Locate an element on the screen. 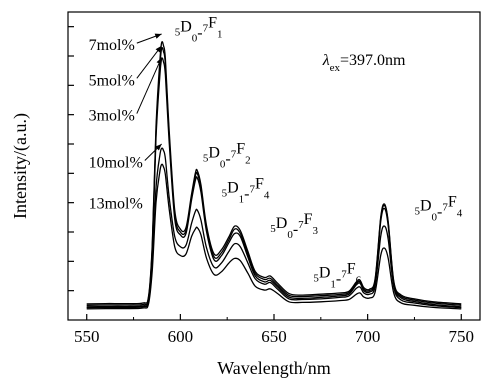  x-axis-title: Wavelength/nm is located at coordinates (274, 368).